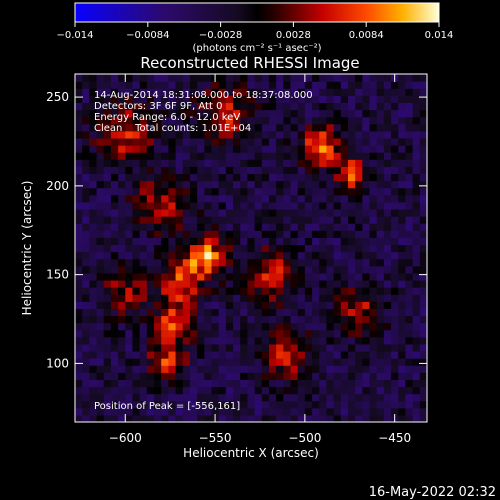 The width and height of the screenshot is (500, 500). Describe the element at coordinates (256, 48) in the screenshot. I see `colorbar-units-label: (photons cm⁻² s⁻¹ asec⁻²)` at that location.